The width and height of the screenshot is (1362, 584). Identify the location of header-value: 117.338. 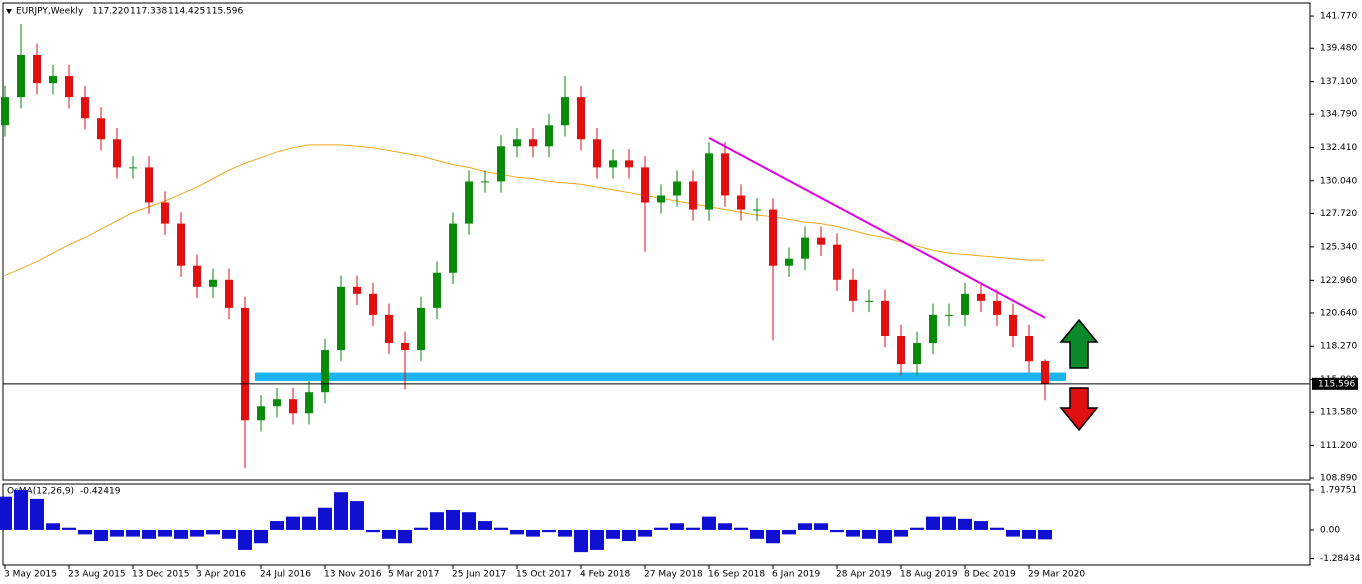
(148, 12).